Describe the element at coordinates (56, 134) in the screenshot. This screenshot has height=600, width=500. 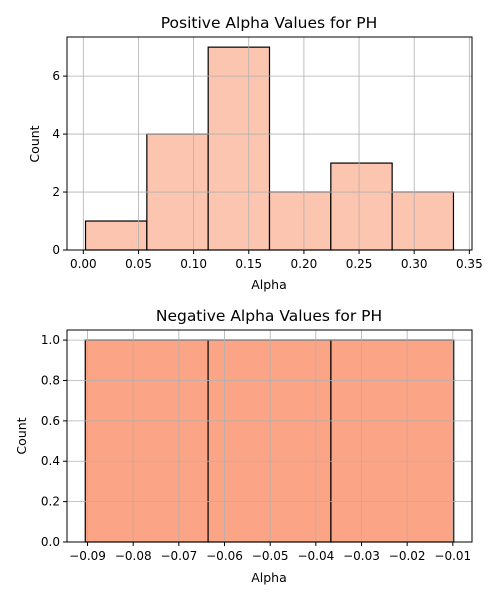
I see `y-tick-label: 4` at that location.